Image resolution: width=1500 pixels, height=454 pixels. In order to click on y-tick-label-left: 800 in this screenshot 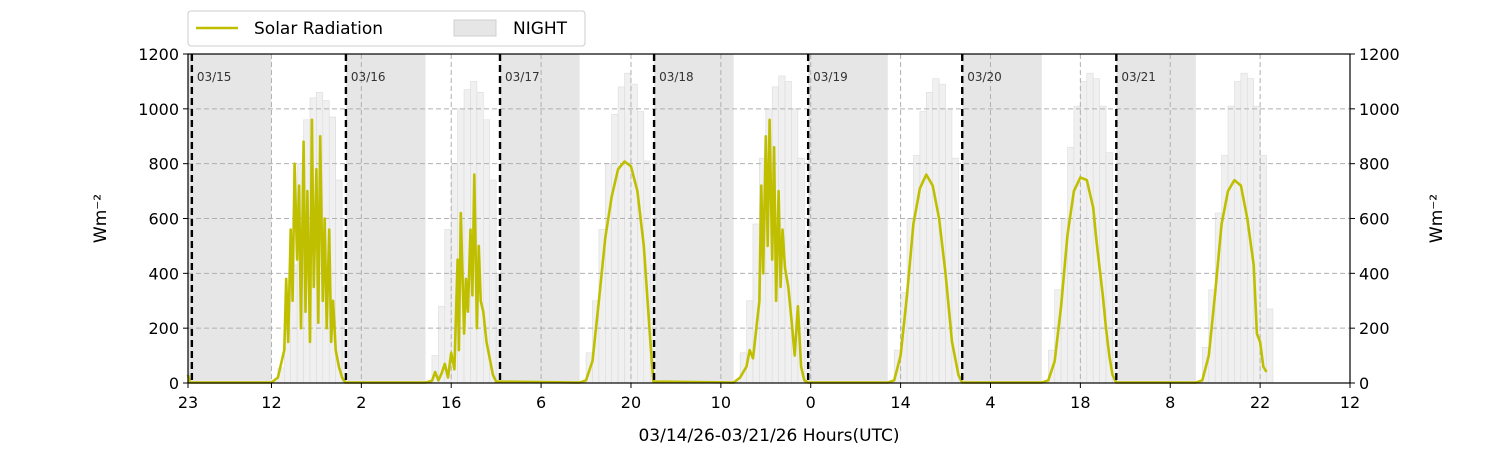, I will do `click(163, 164)`.